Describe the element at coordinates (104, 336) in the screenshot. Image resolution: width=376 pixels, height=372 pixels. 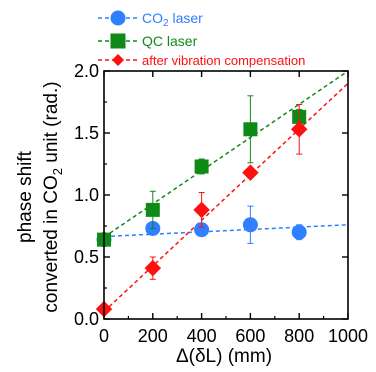
I see `x-tick-label-0: 0` at that location.